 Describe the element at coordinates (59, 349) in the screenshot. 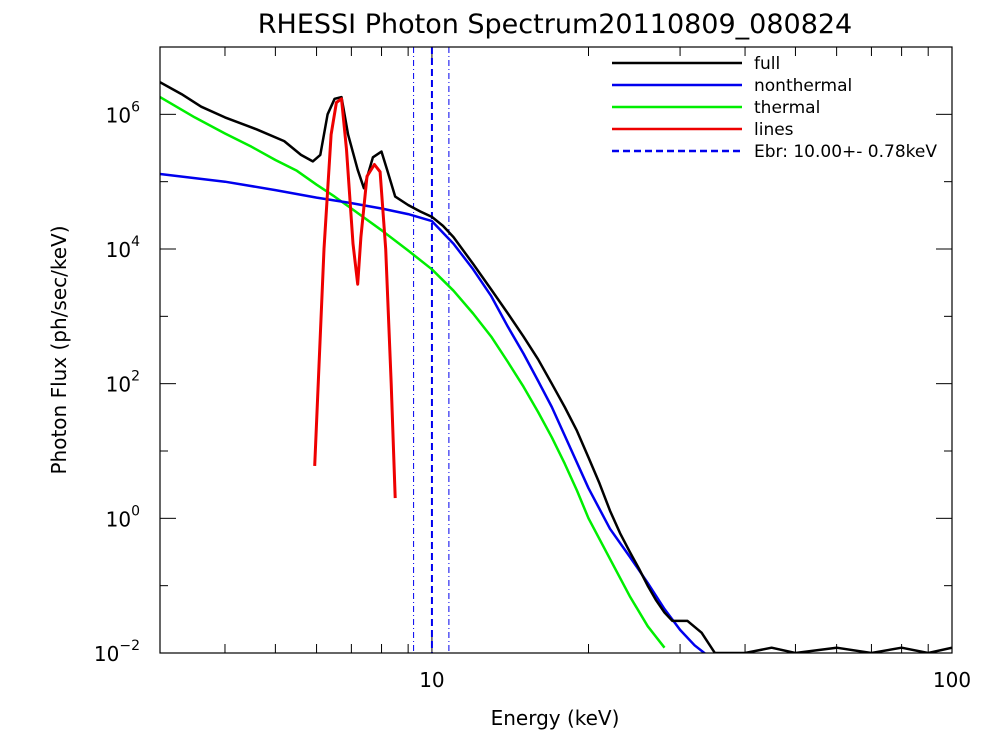

I see `y-axis-label: Photon Flux (ph/sec/keV)` at that location.